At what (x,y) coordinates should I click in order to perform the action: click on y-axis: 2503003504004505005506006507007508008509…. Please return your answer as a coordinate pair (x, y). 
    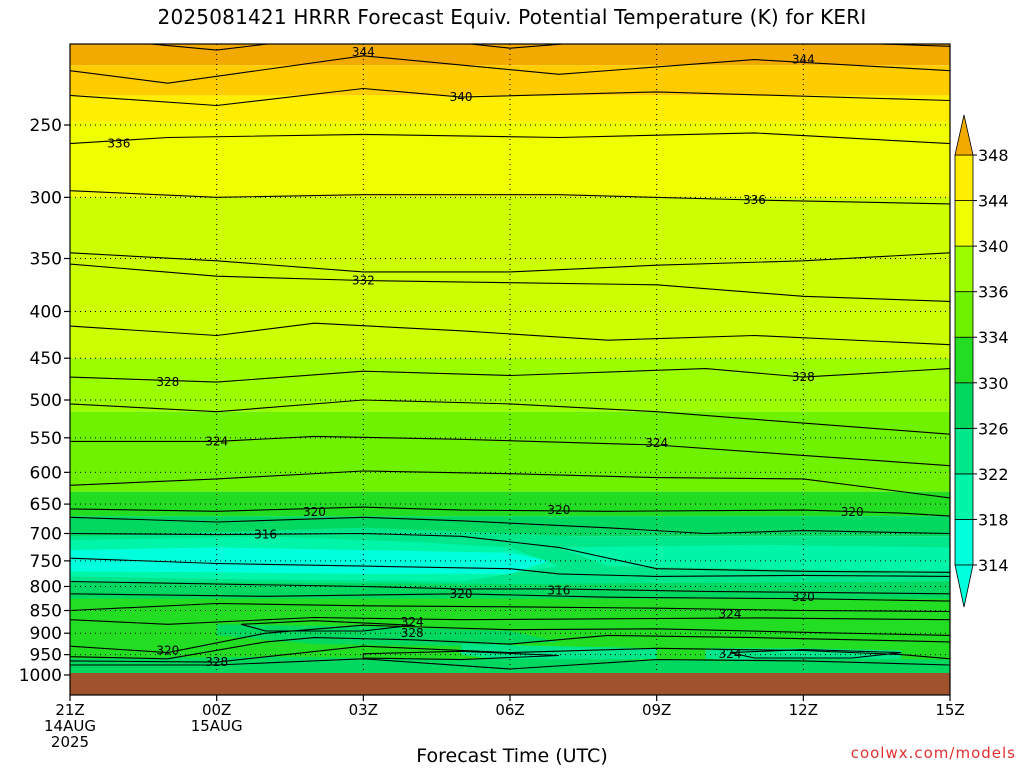
    Looking at the image, I should click on (44, 401).